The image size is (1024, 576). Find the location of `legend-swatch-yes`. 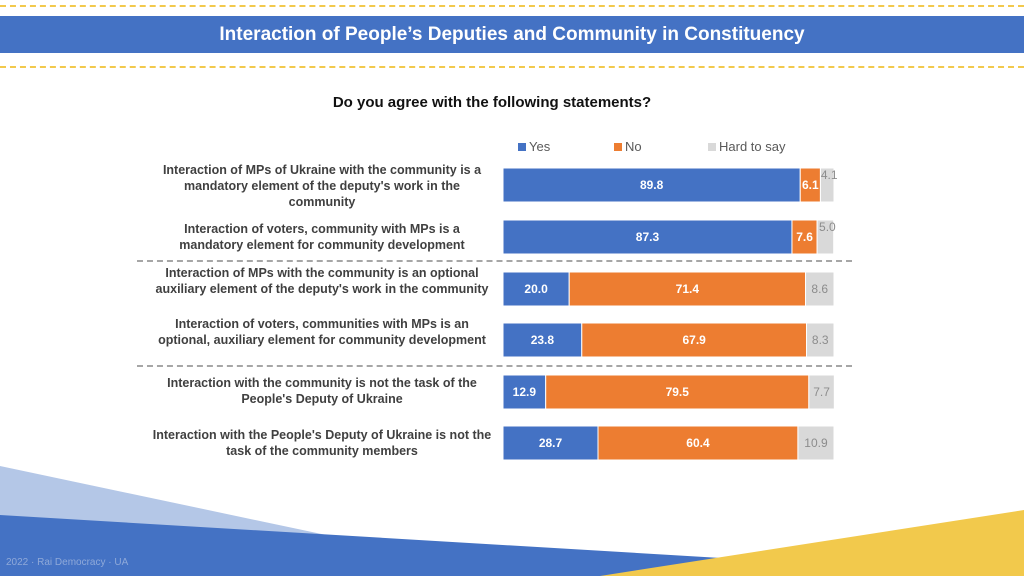

legend-swatch-yes is located at coordinates (522, 146).